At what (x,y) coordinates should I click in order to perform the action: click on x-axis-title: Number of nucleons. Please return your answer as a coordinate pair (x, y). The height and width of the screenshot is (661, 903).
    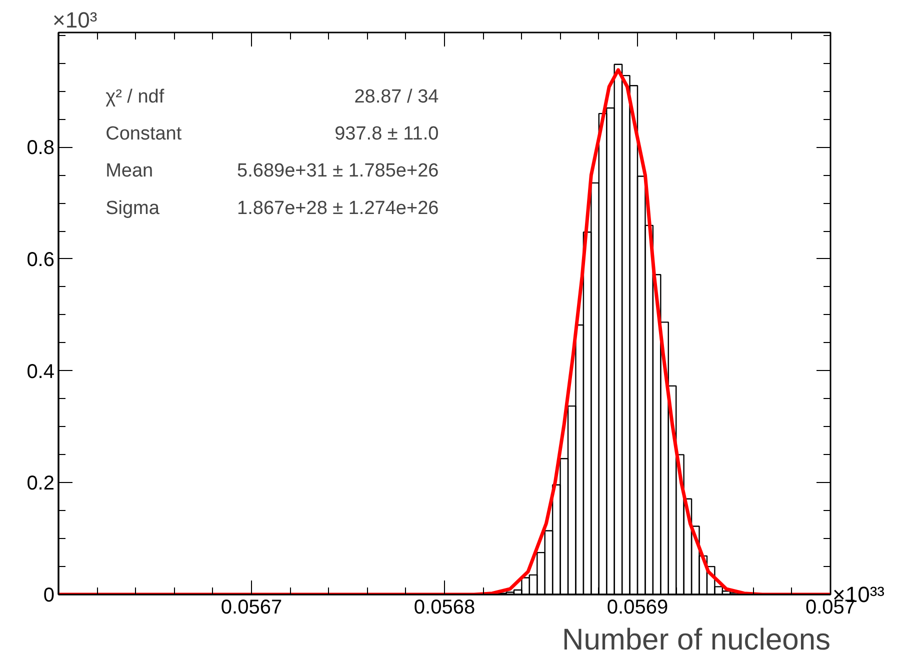
    Looking at the image, I should click on (696, 640).